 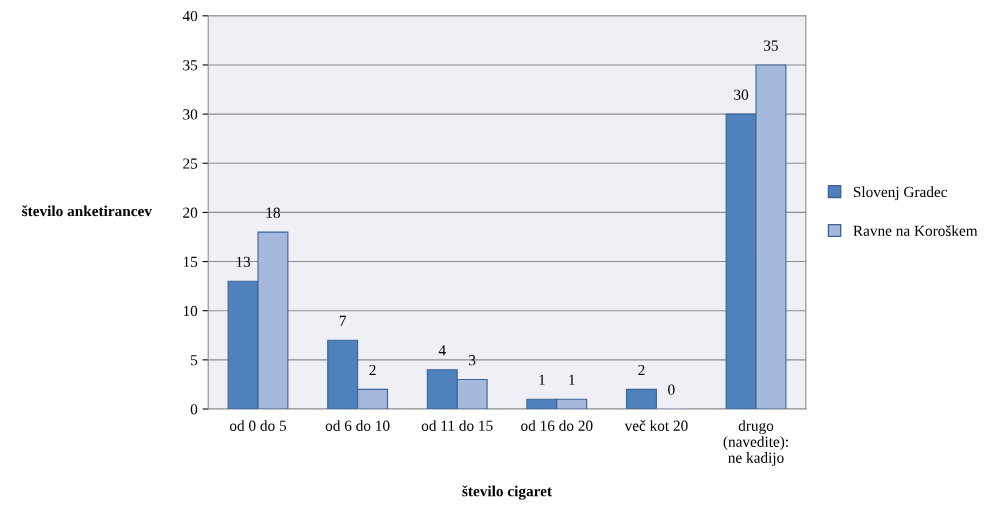 What do you see at coordinates (194, 360) in the screenshot?
I see `y-tick-label: 5` at bounding box center [194, 360].